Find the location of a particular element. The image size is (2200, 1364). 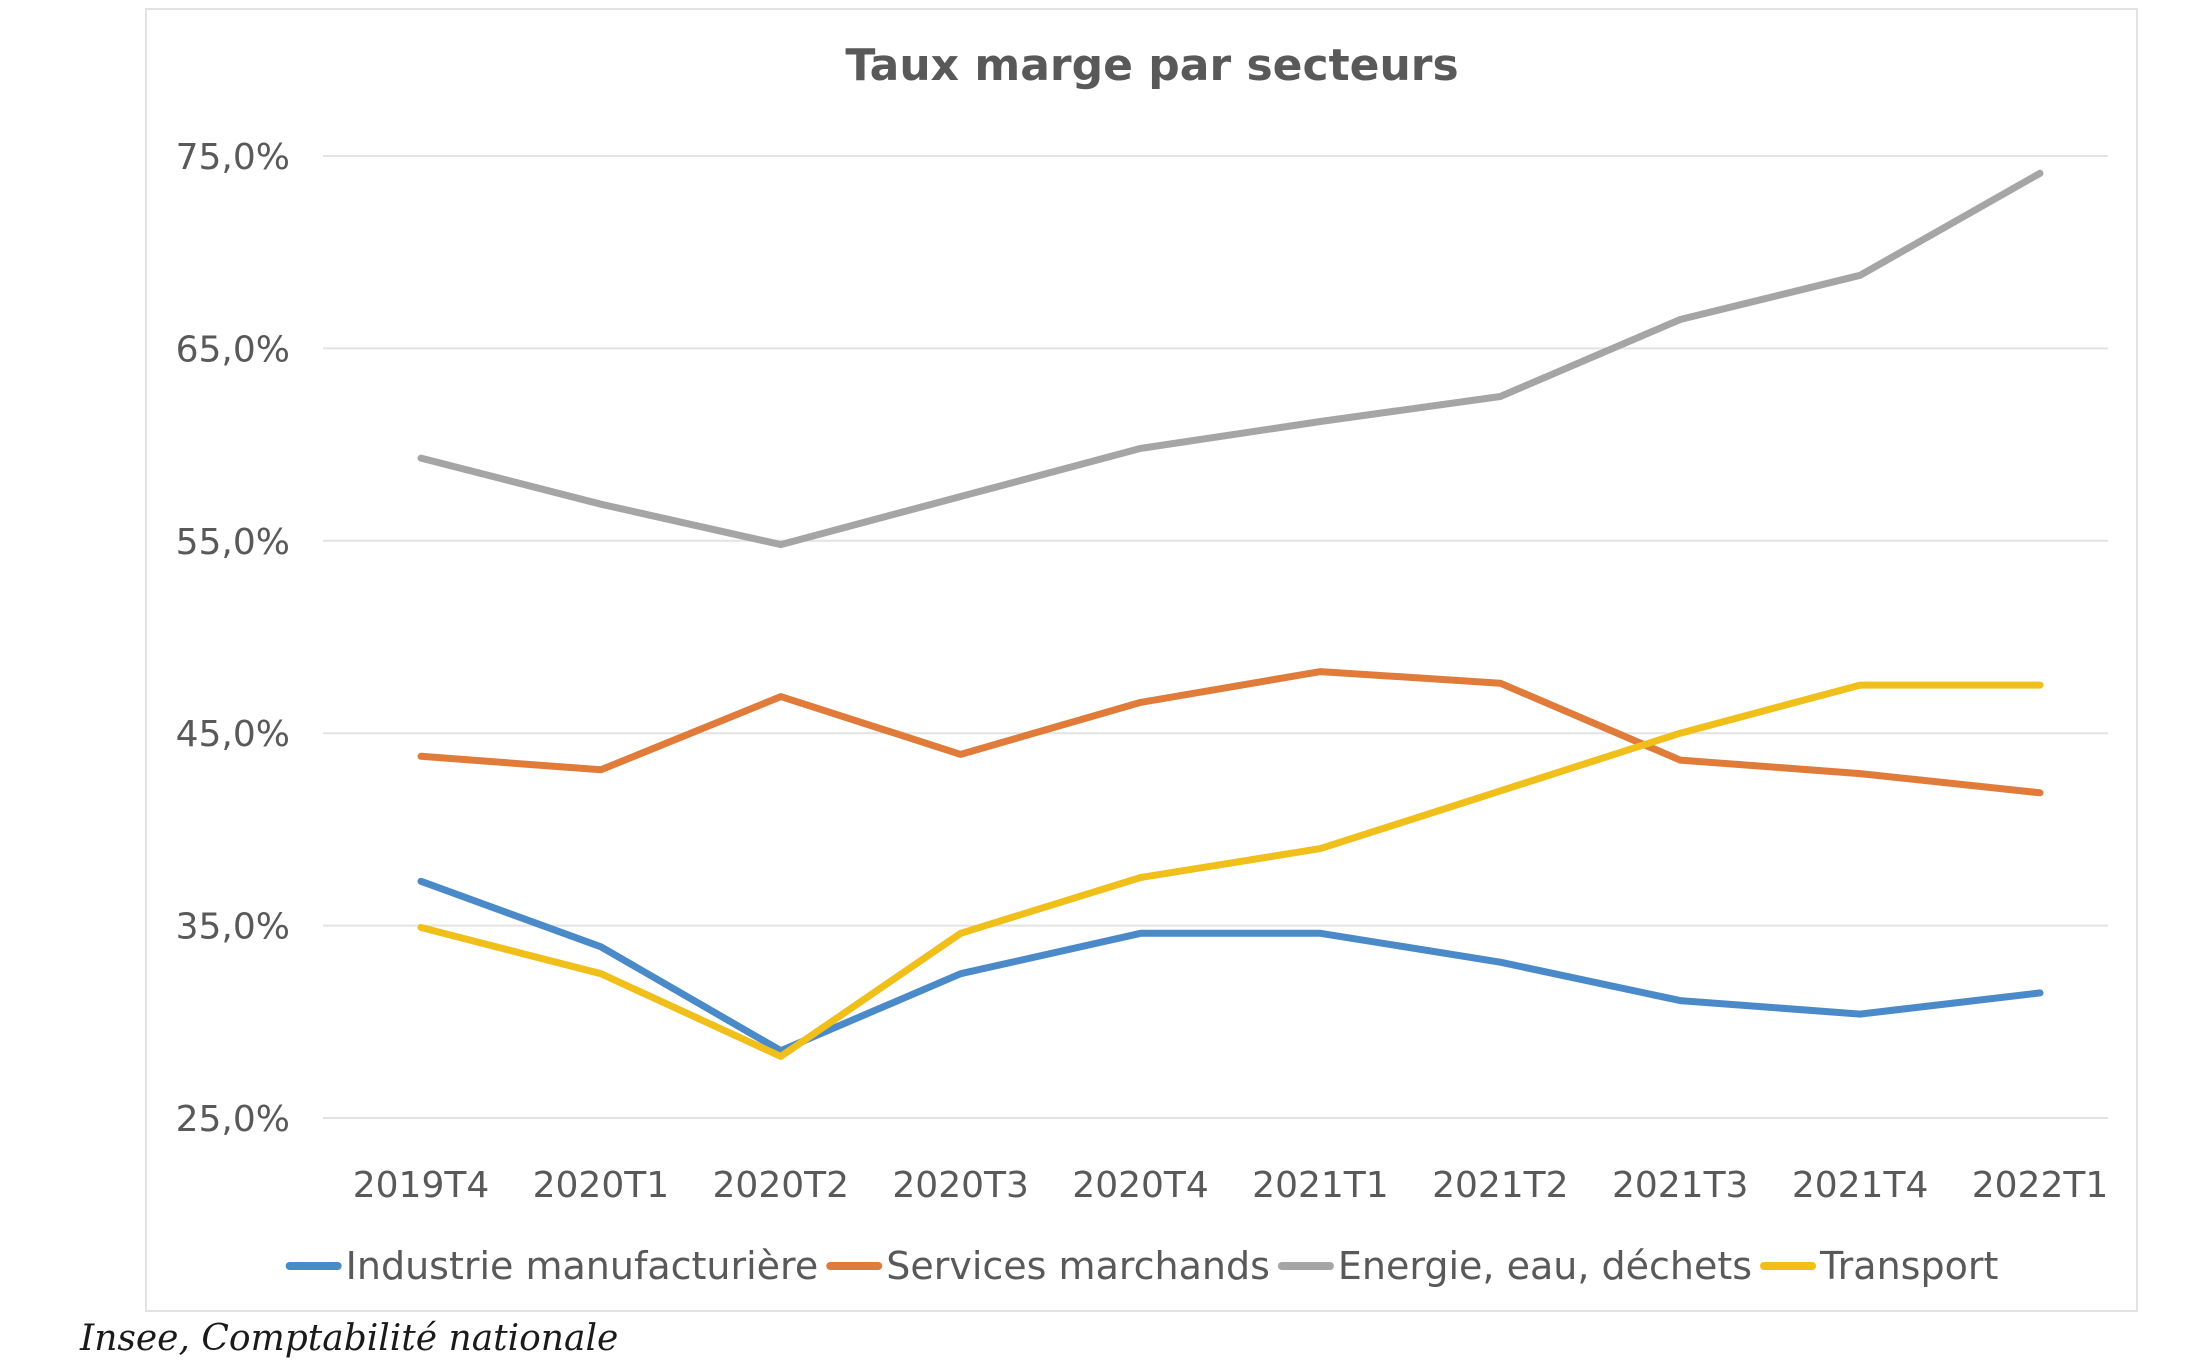

y-tick-label: 55,0% is located at coordinates (233, 542).